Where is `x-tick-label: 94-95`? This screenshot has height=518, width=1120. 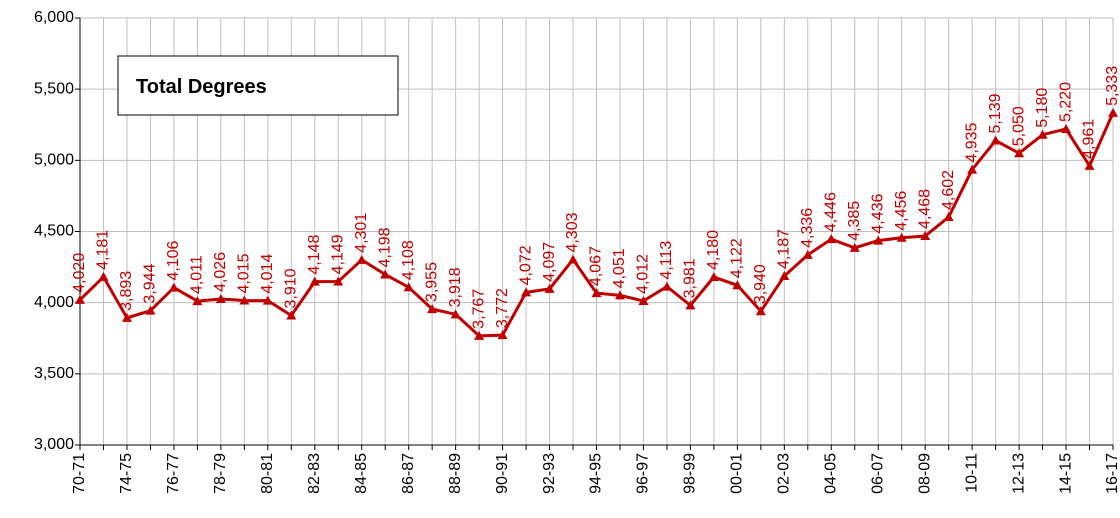 x-tick-label: 94-95 is located at coordinates (596, 473).